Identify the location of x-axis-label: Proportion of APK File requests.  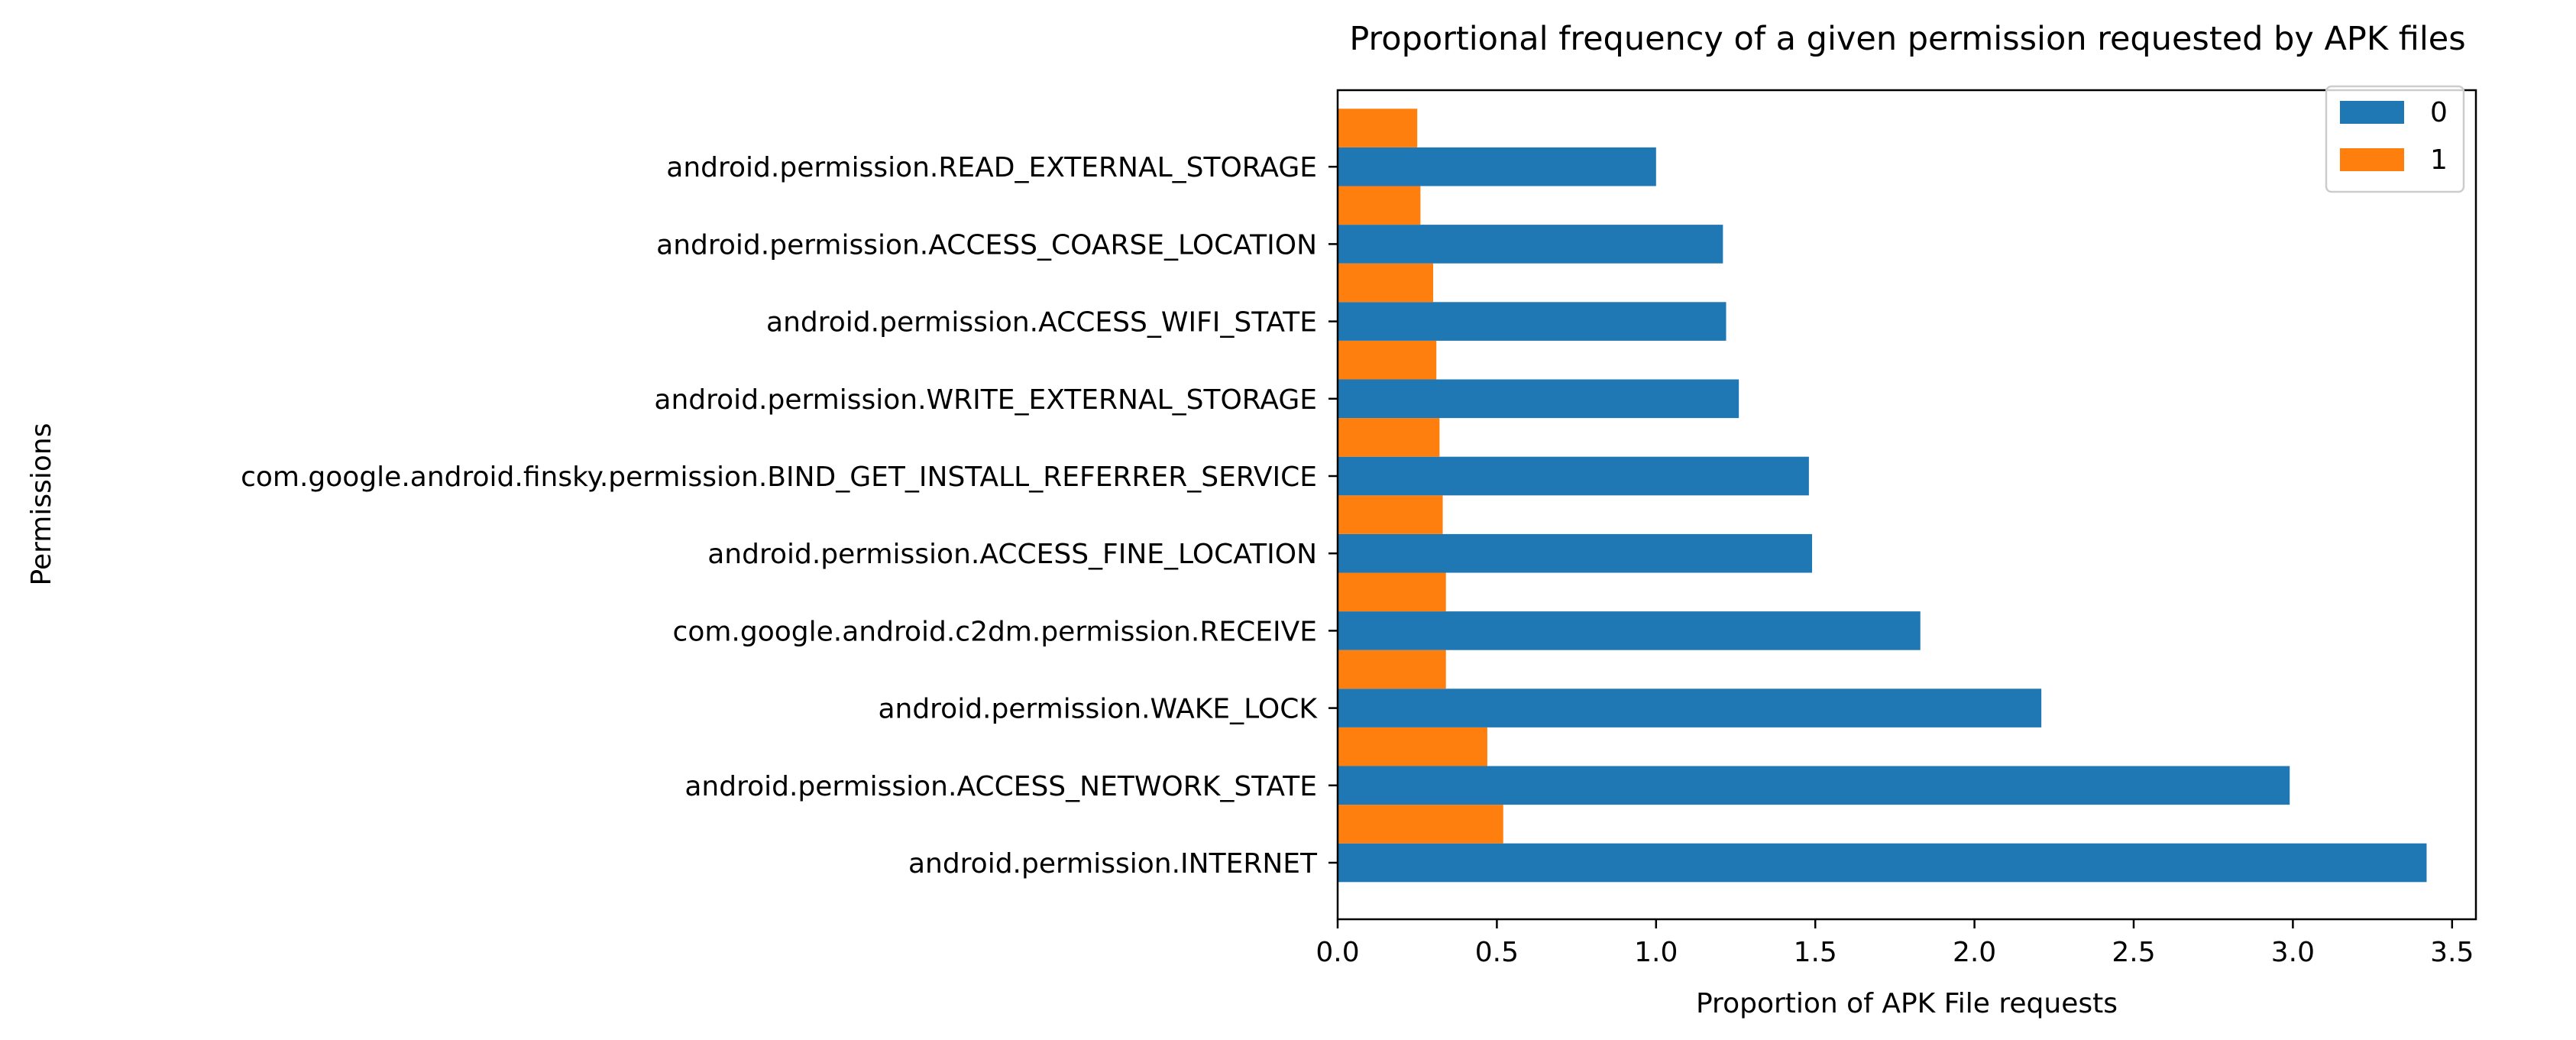
(1907, 1003).